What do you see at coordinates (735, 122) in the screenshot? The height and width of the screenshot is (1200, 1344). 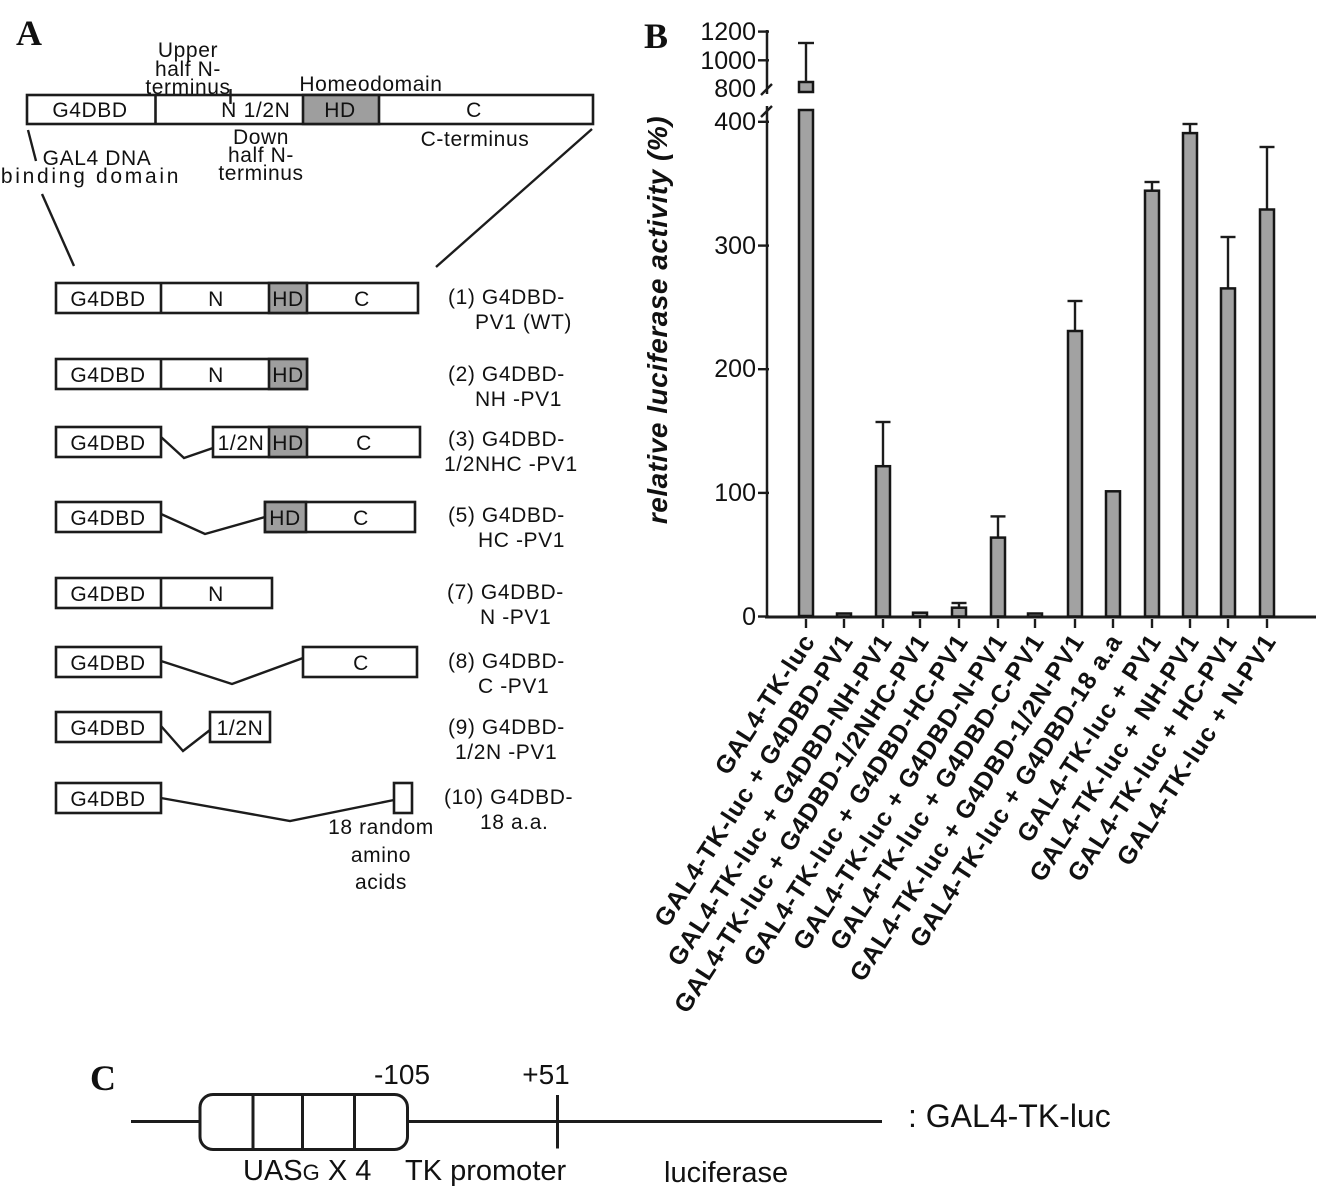 I see `svg-text: 400` at bounding box center [735, 122].